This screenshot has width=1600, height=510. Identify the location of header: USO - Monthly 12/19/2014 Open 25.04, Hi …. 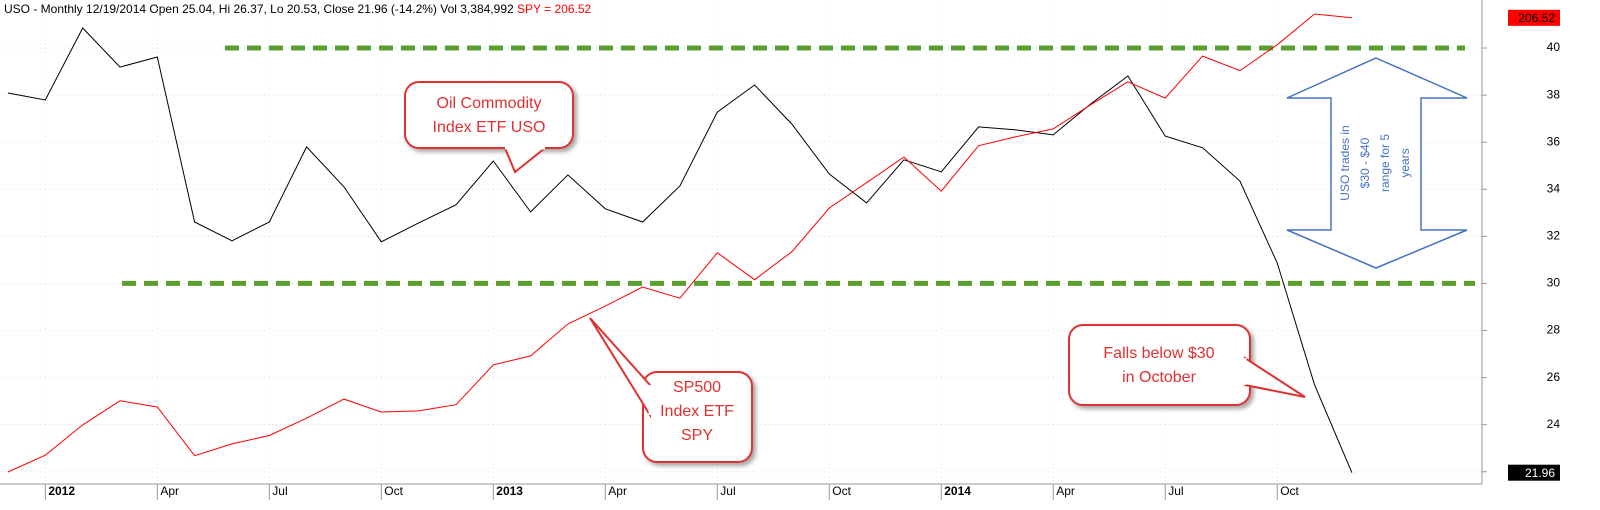
(298, 9).